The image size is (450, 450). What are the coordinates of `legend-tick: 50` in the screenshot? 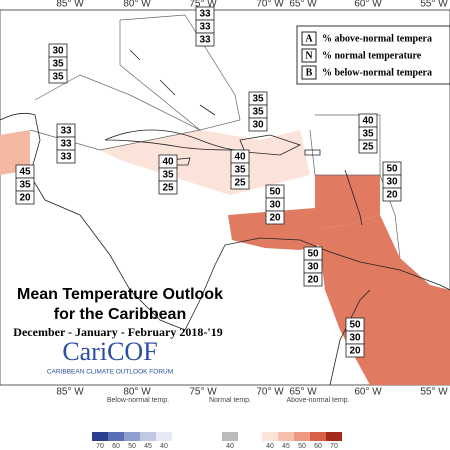 It's located at (302, 446).